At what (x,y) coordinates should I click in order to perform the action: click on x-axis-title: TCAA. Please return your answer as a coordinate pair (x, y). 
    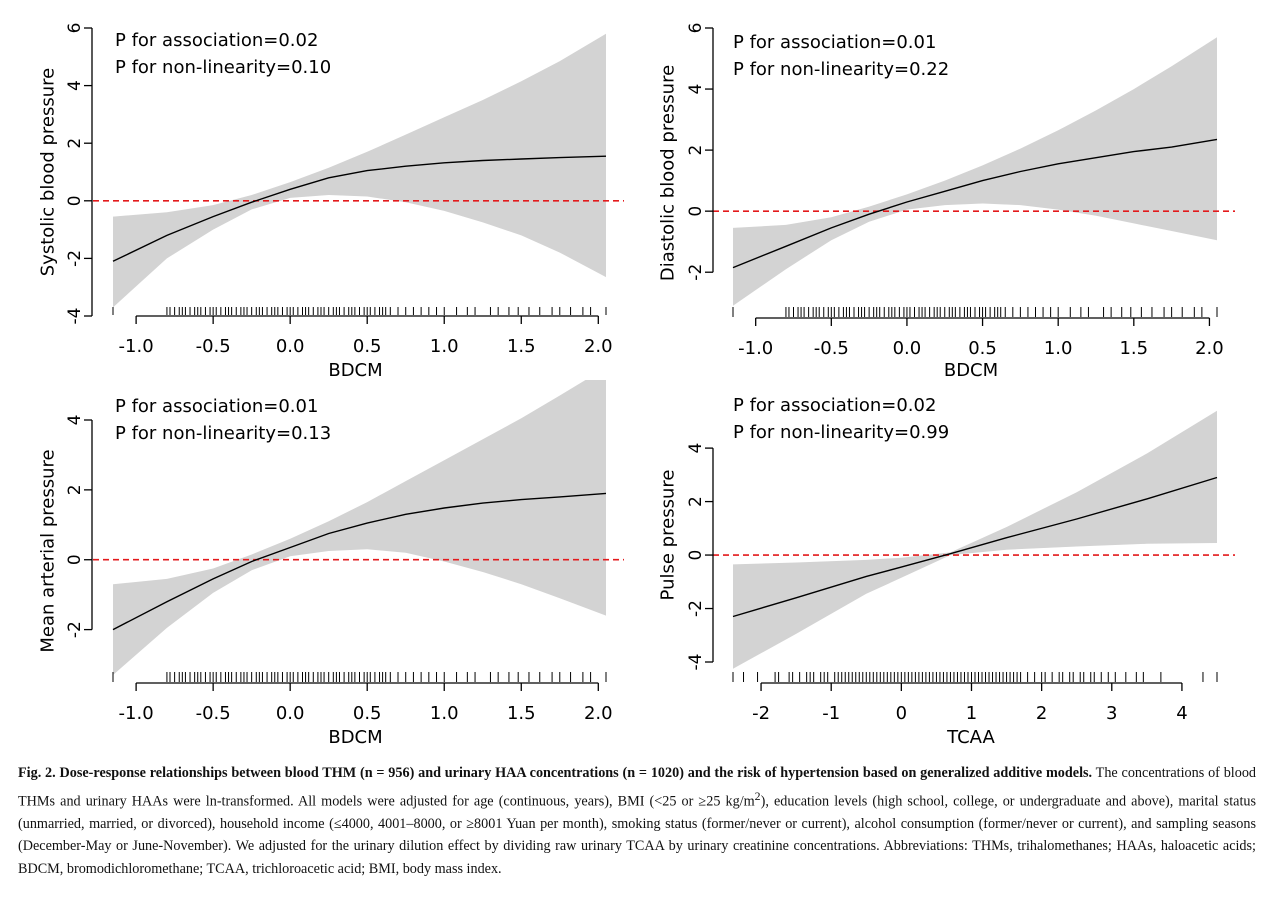
    Looking at the image, I should click on (970, 737).